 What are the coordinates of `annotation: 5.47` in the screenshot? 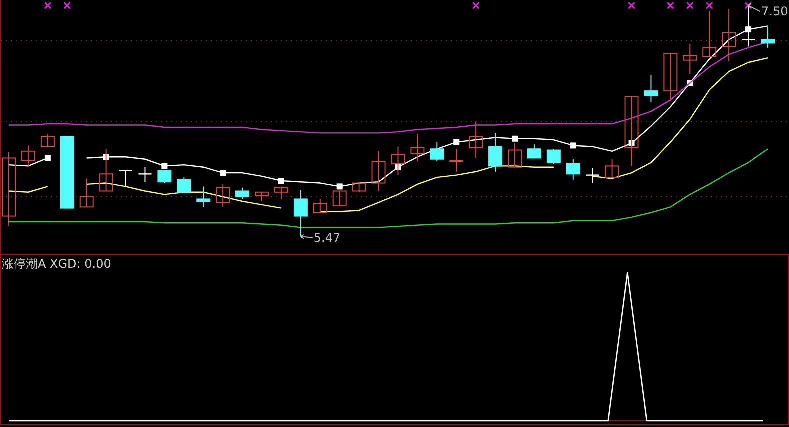 It's located at (327, 237).